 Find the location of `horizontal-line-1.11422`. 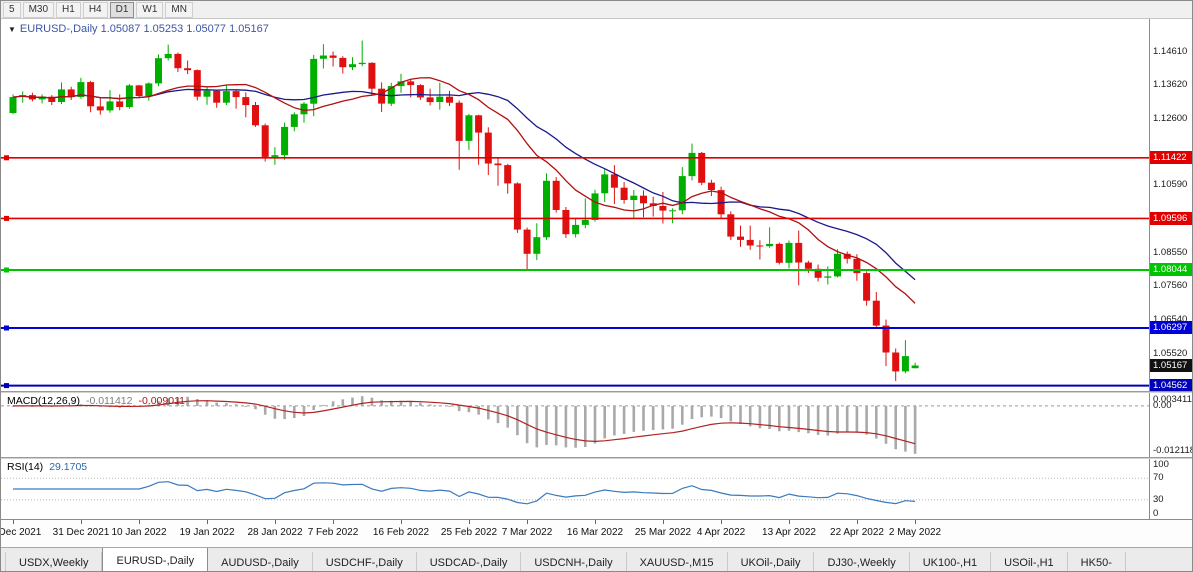

horizontal-line-1.11422 is located at coordinates (575, 158).